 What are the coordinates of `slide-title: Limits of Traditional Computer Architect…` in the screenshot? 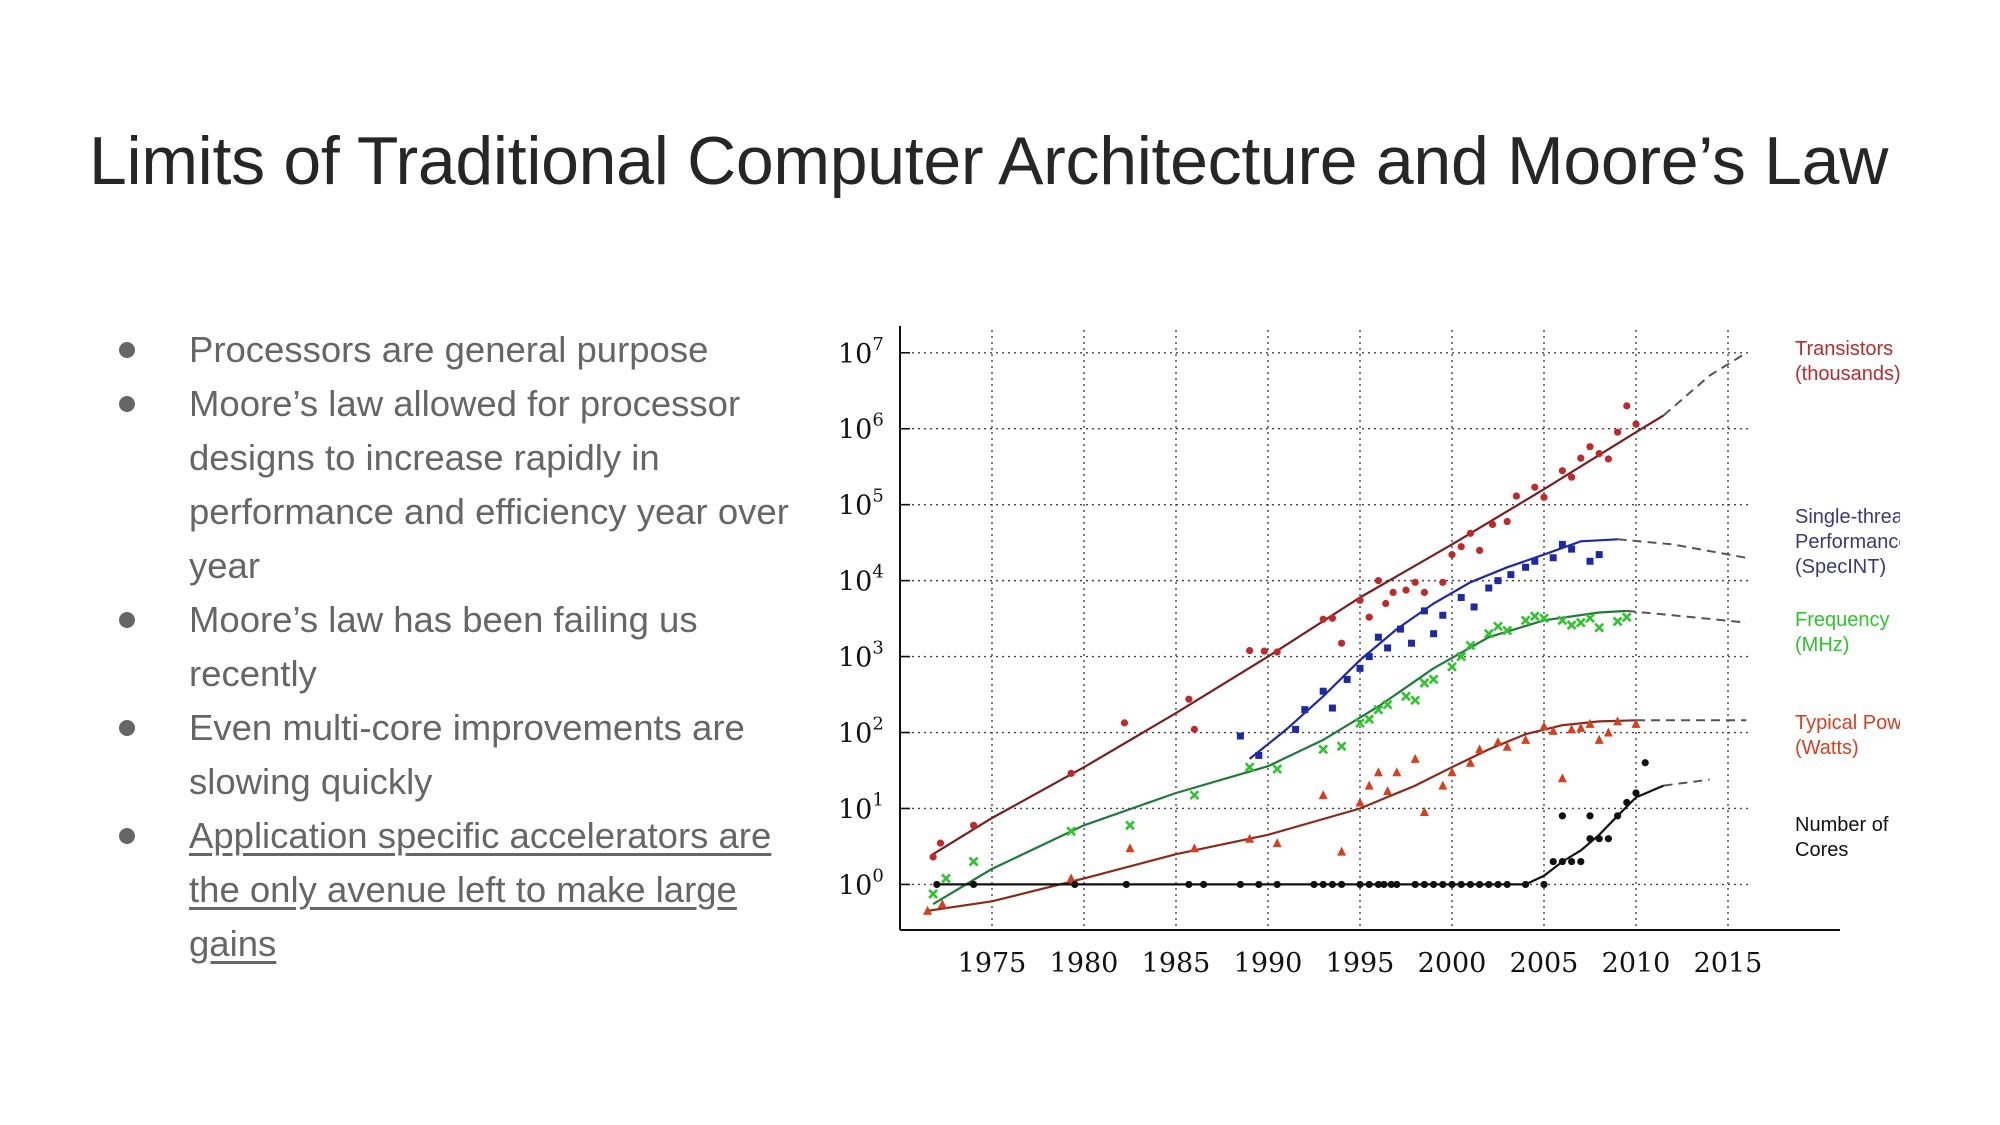 It's located at (989, 161).